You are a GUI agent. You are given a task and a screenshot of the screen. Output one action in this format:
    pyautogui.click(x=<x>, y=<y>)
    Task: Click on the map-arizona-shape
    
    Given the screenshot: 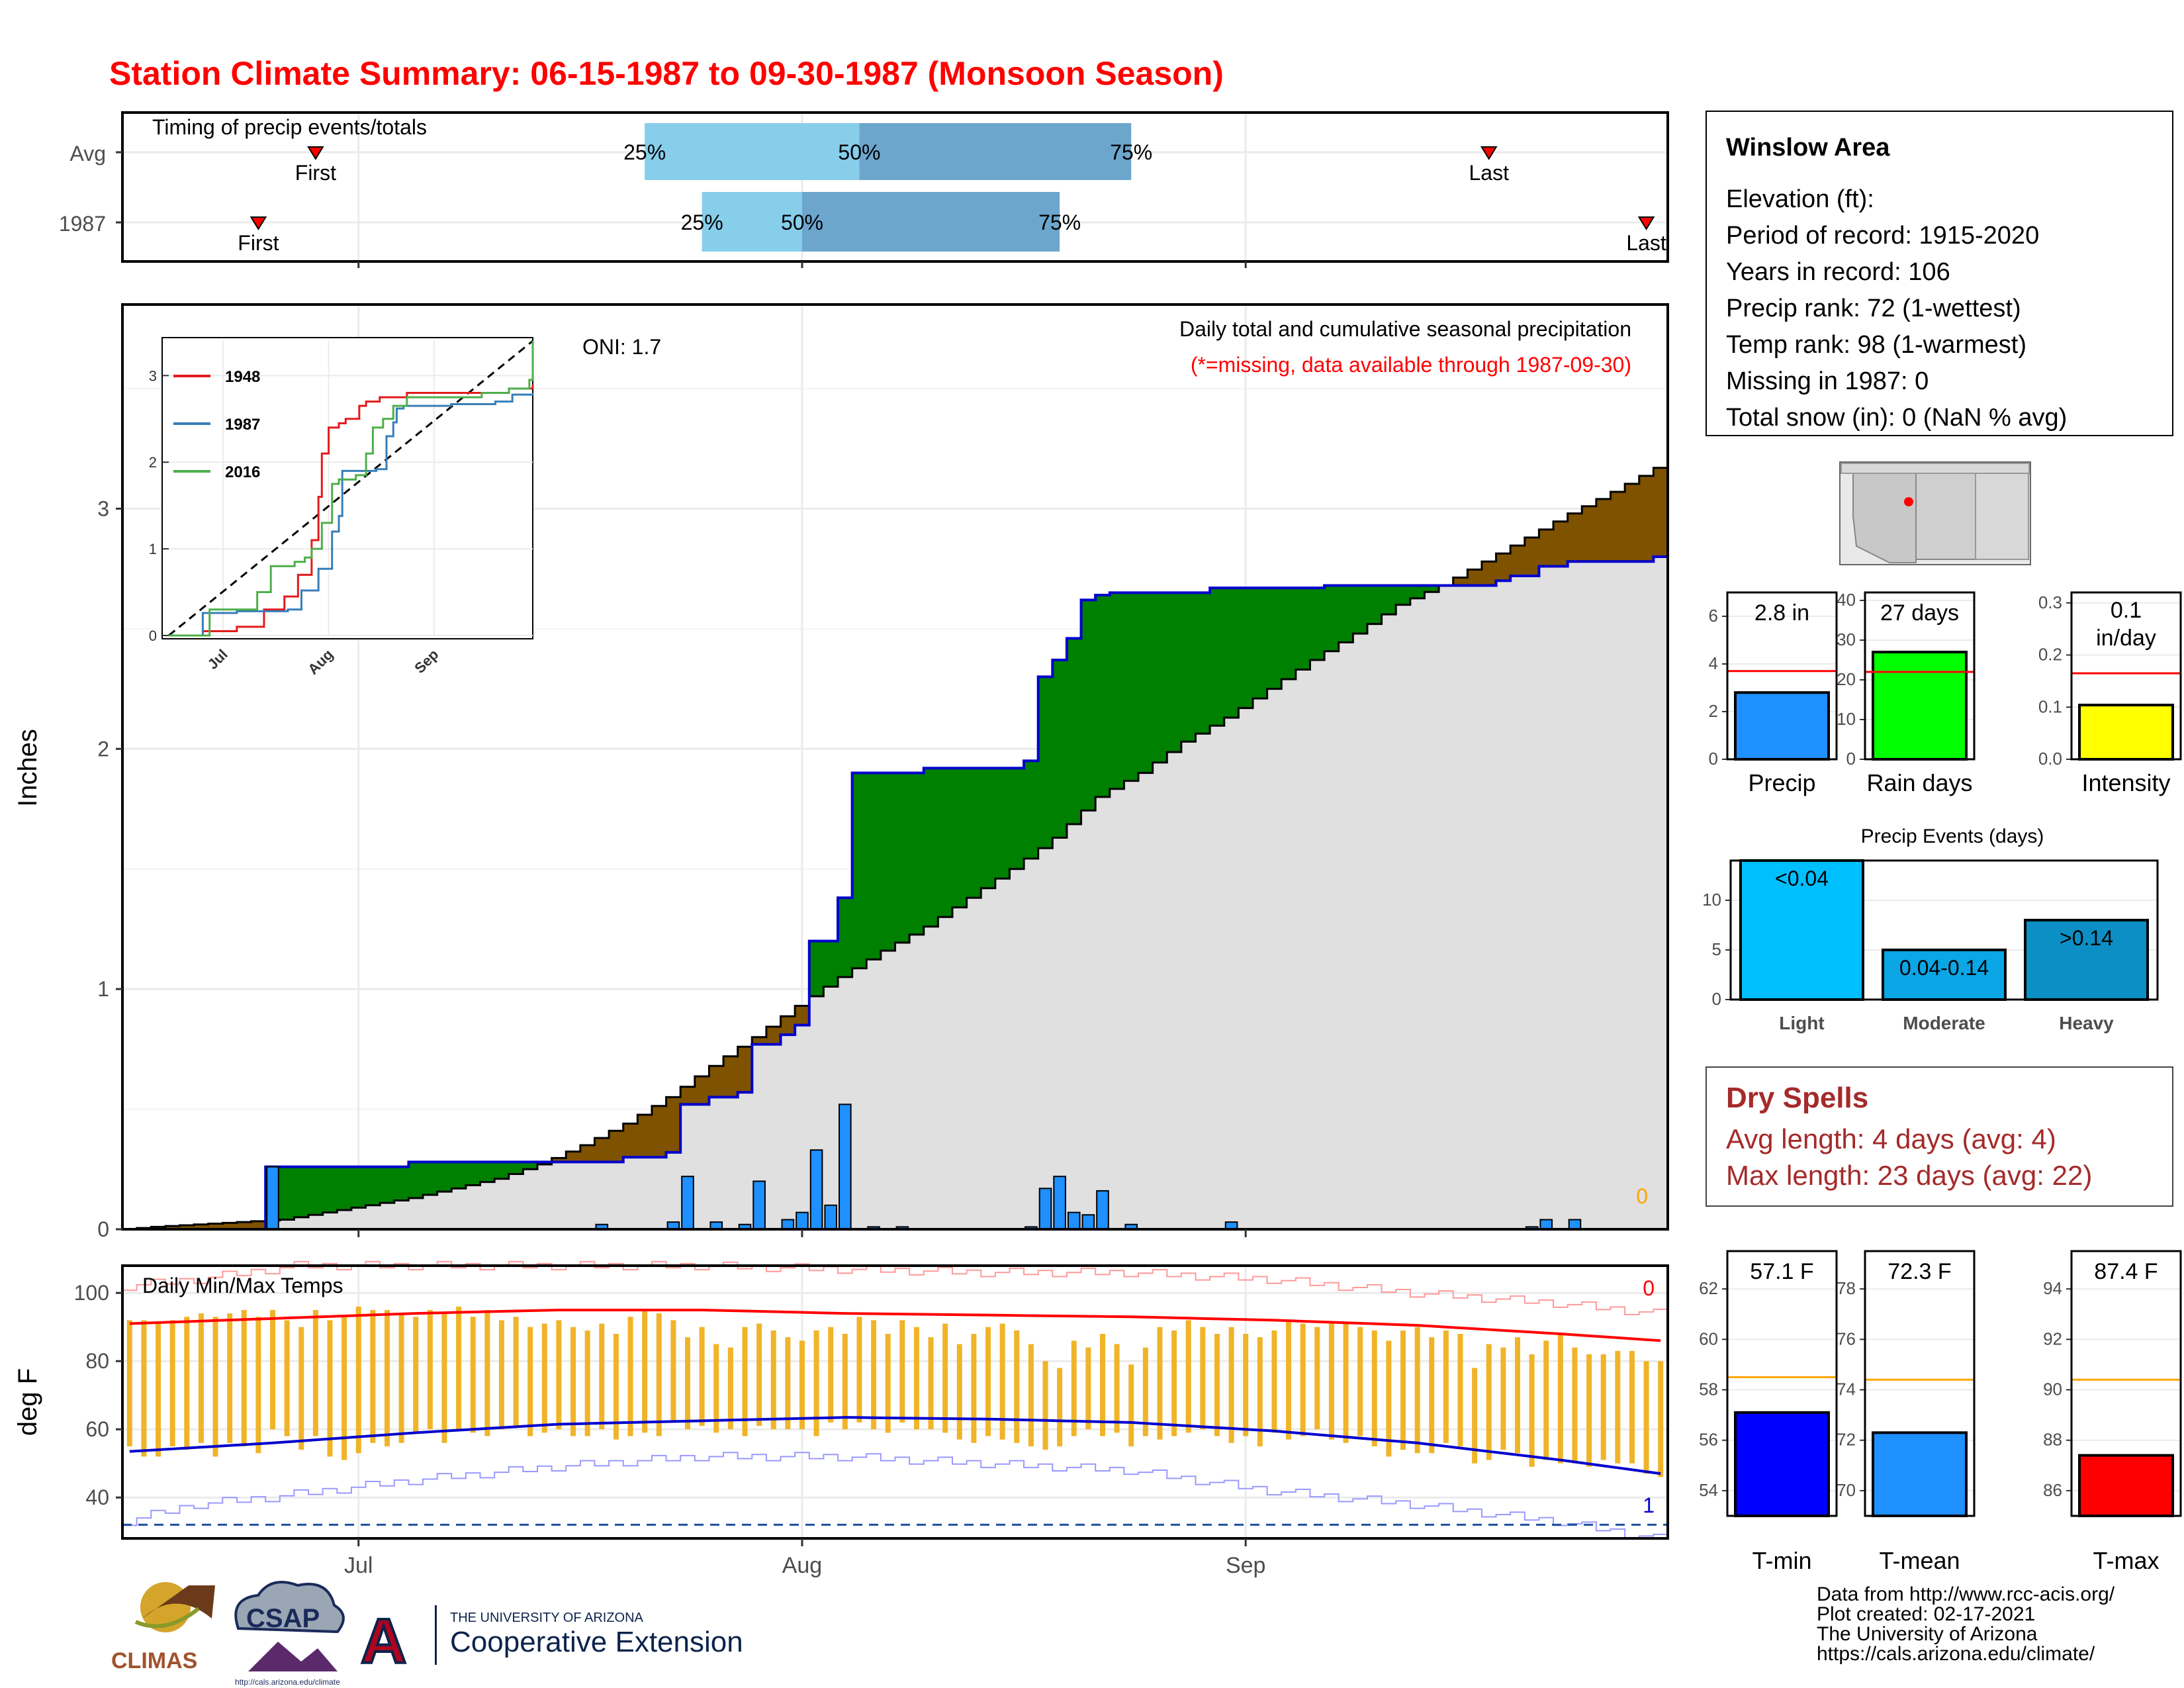 What is the action you would take?
    pyautogui.click(x=1885, y=518)
    